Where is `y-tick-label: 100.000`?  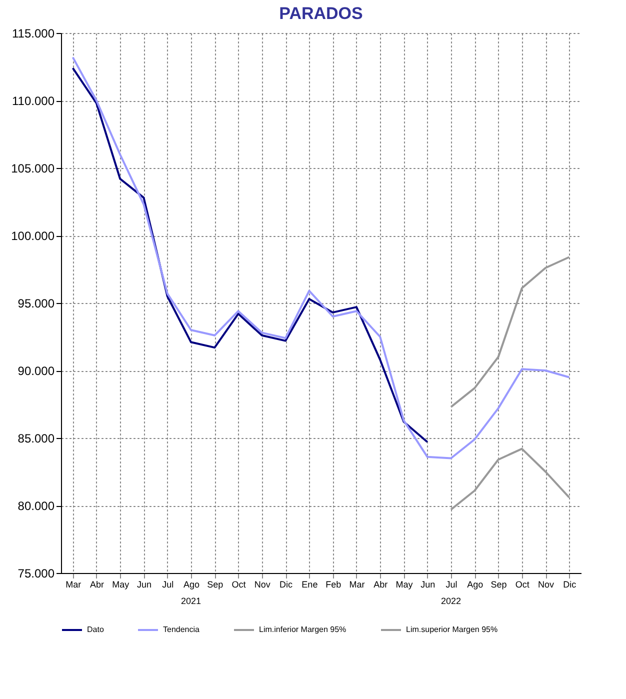
y-tick-label: 100.000 is located at coordinates (33, 236).